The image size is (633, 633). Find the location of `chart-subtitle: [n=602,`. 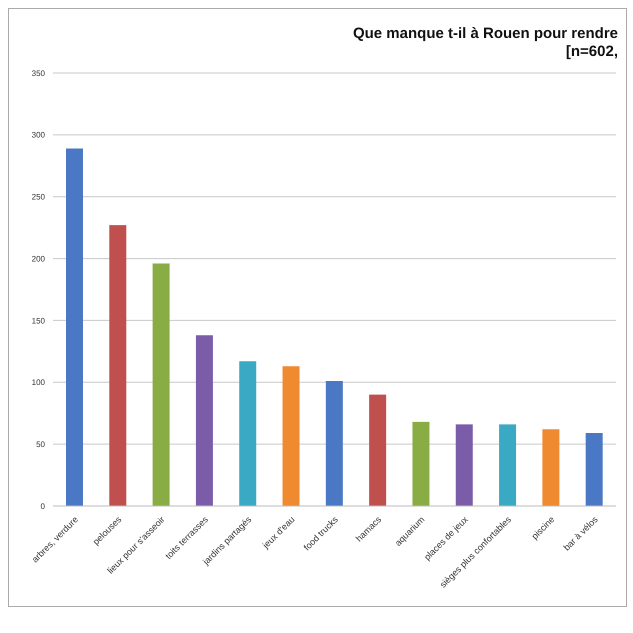

chart-subtitle: [n=602, is located at coordinates (591, 52).